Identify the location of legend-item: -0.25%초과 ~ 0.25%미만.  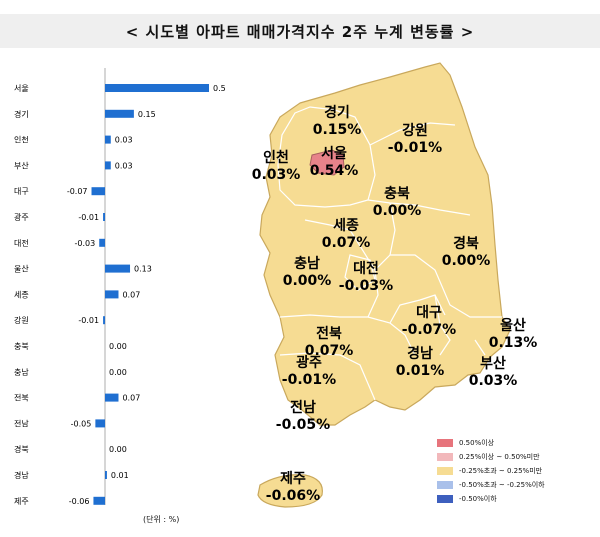
(491, 470).